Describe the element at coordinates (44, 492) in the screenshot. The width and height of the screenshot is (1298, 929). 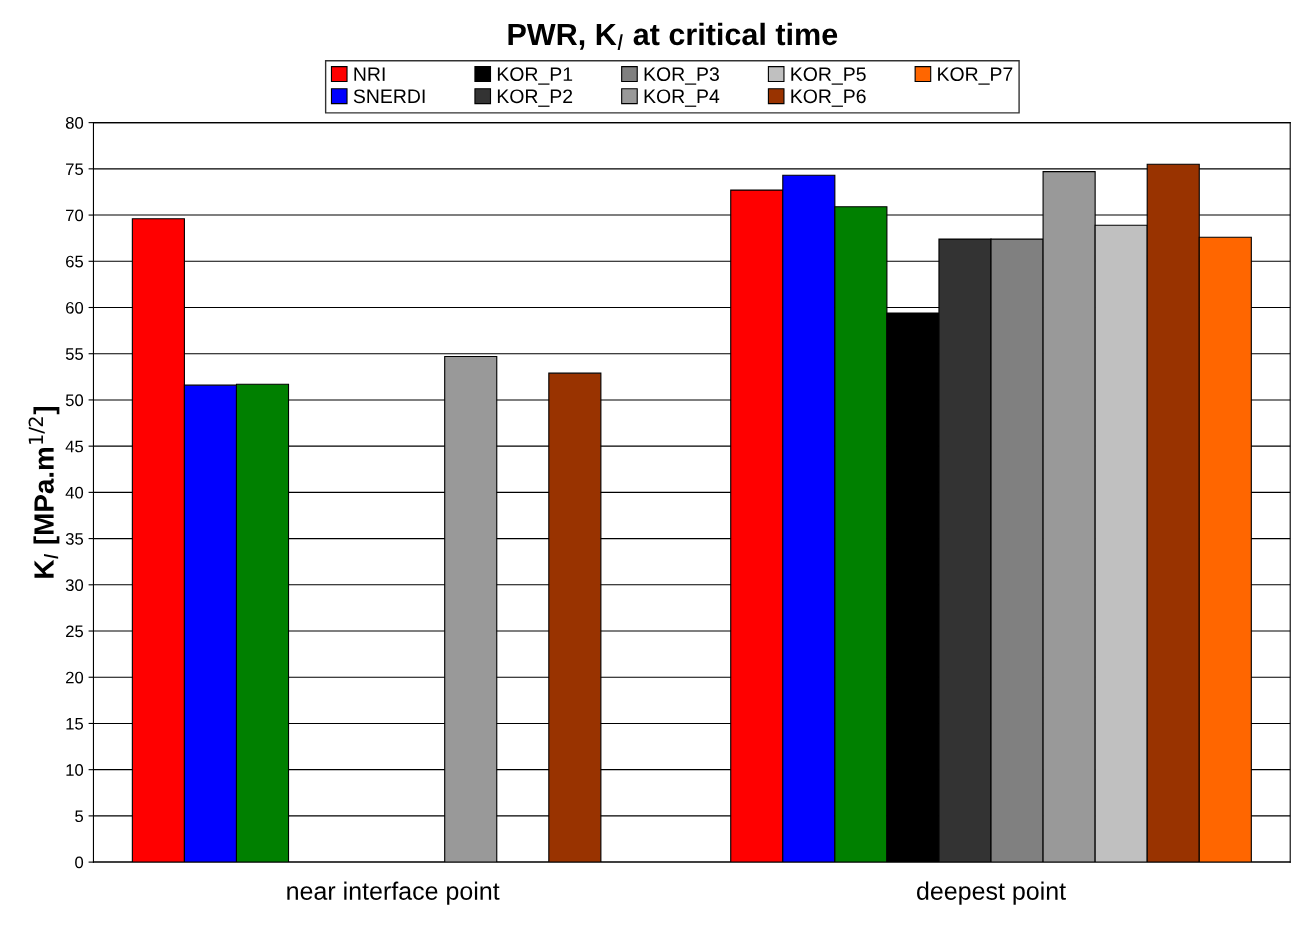
I see `y-axis-title: K$_{I}$ [MPa.m$^{1/2}$]` at that location.